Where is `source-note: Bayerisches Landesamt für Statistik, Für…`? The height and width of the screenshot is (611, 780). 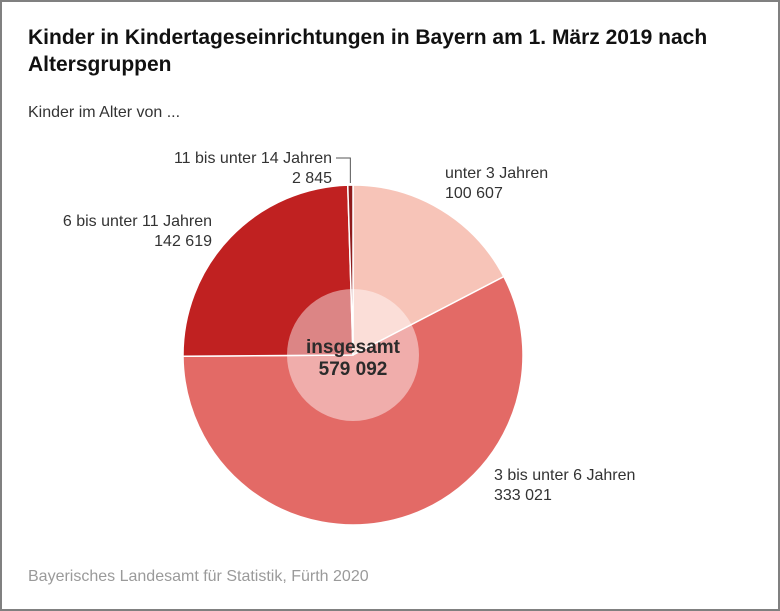
source-note: Bayerisches Landesamt für Statistik, Für… is located at coordinates (198, 576).